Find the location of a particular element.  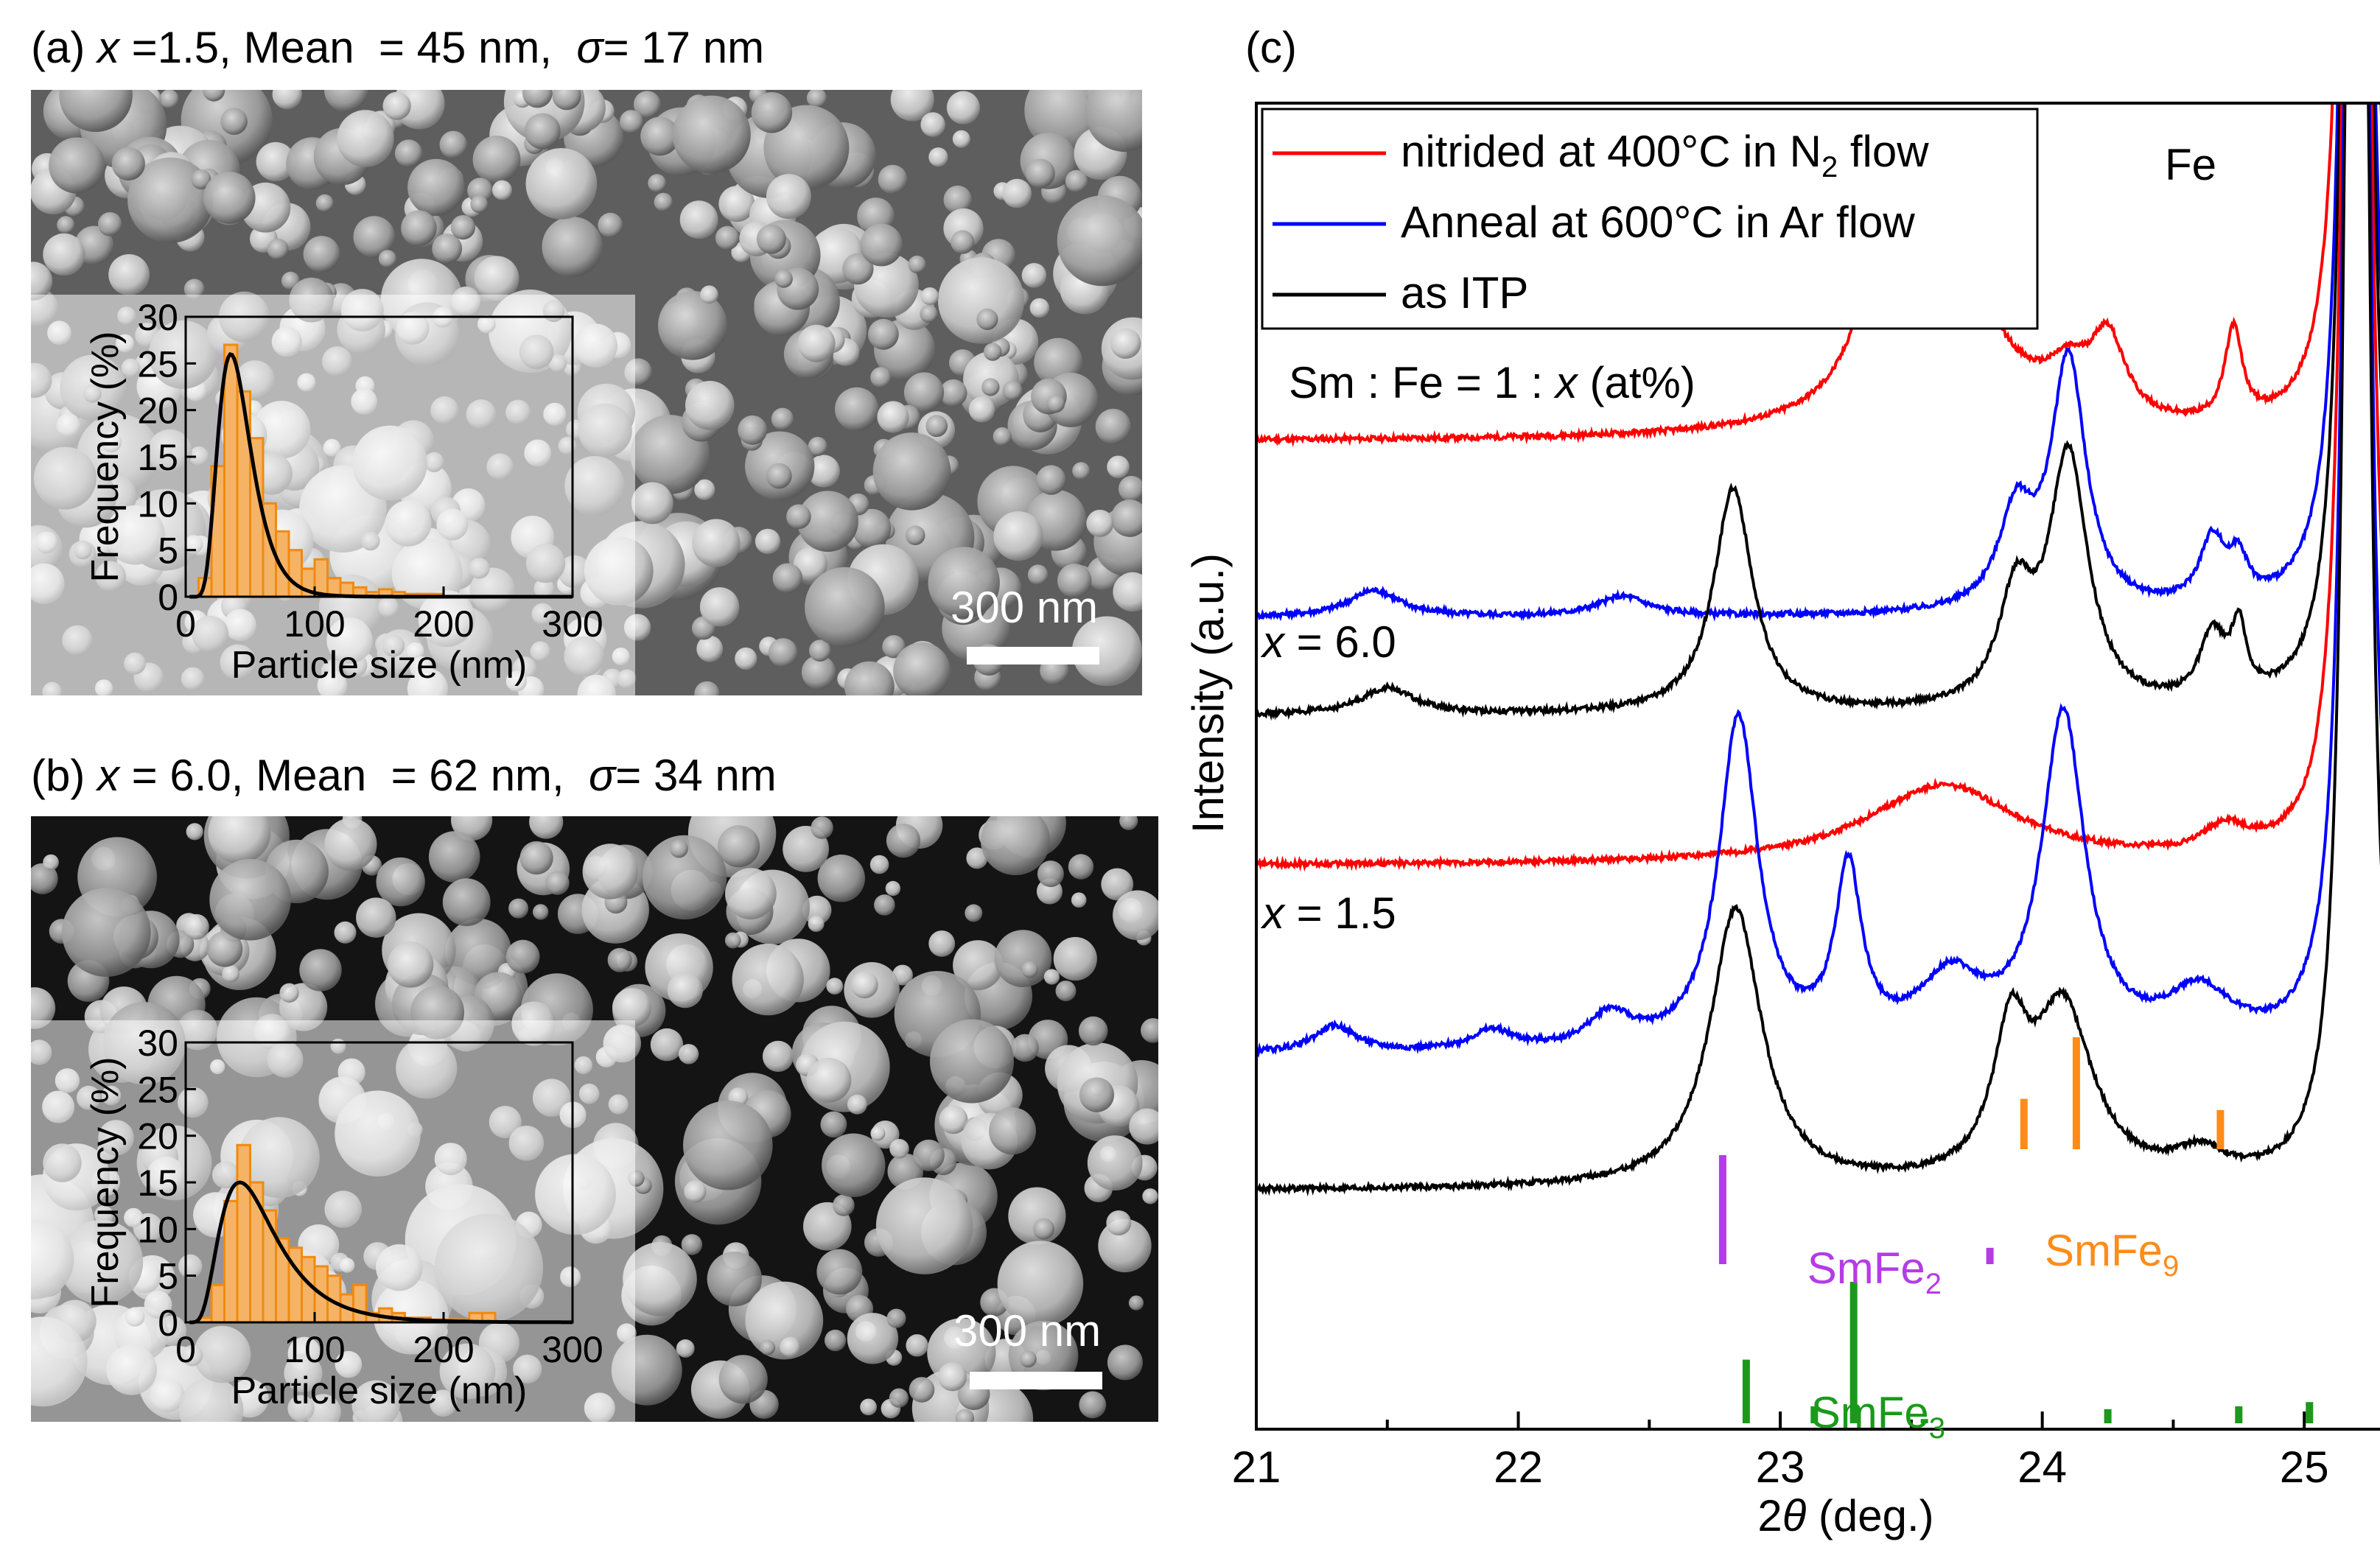

legend-entry-label: as ITP is located at coordinates (1464, 293).